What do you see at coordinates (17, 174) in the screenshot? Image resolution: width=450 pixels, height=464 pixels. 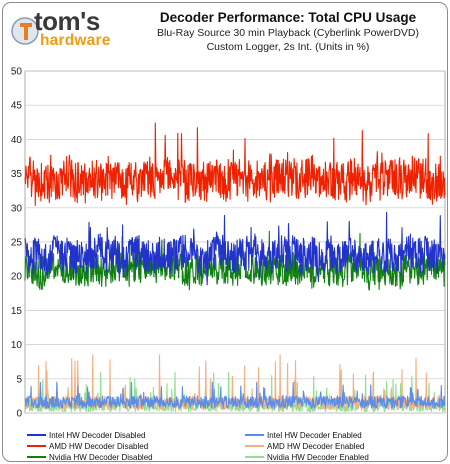 I see `y-tick-label: 35` at bounding box center [17, 174].